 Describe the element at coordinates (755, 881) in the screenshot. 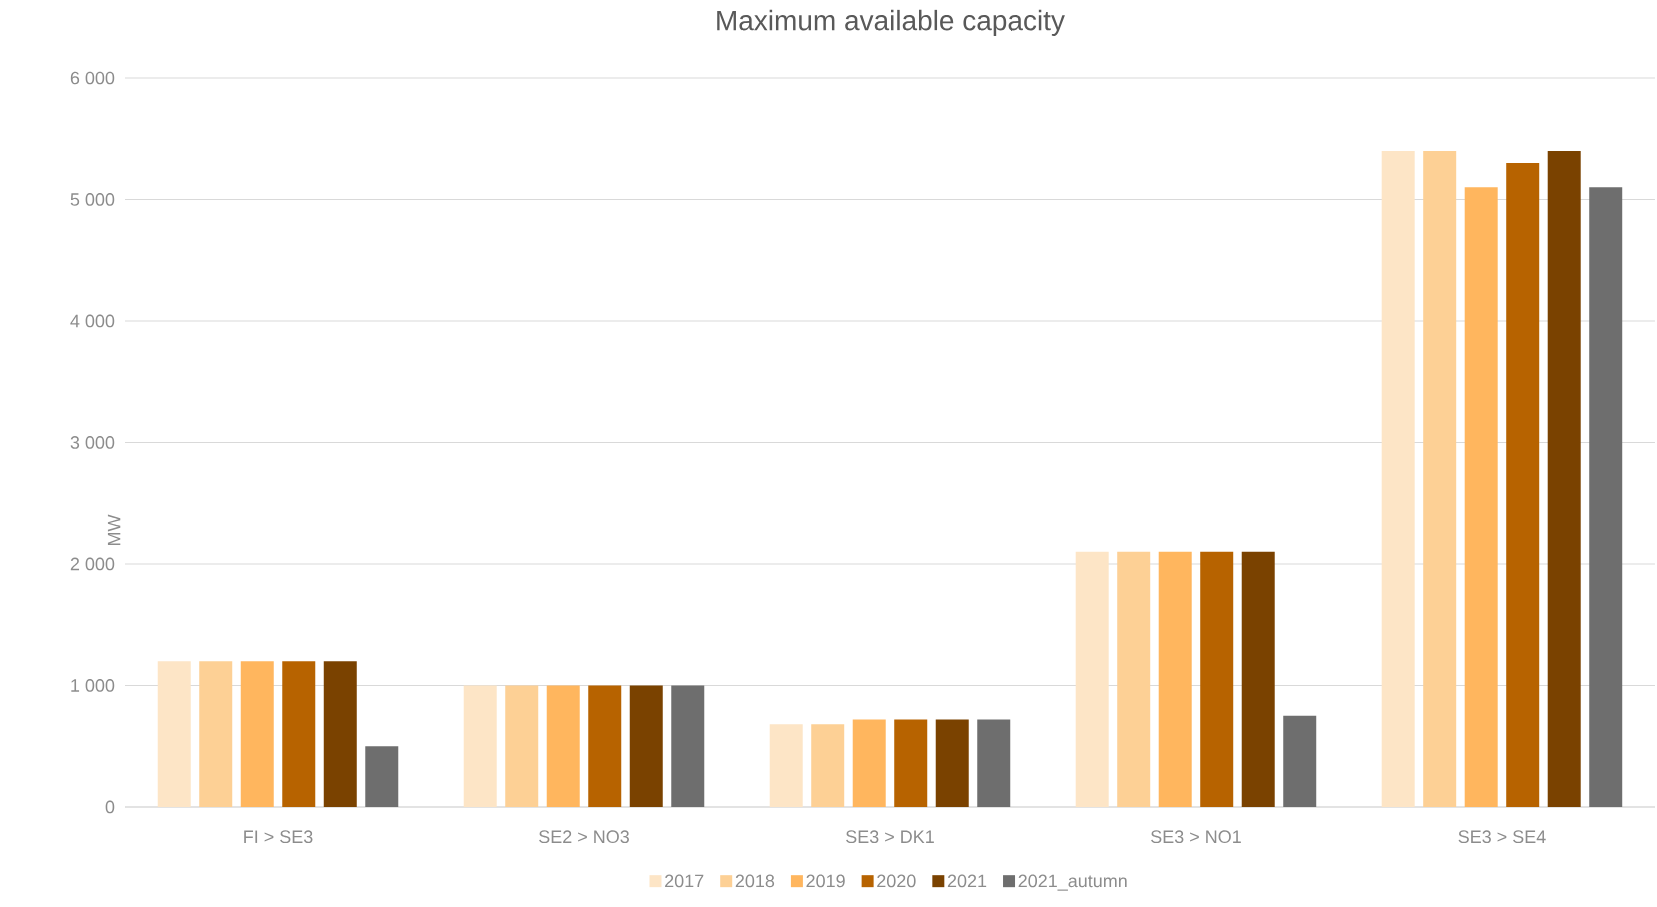

I see `legend-label: 2018` at that location.